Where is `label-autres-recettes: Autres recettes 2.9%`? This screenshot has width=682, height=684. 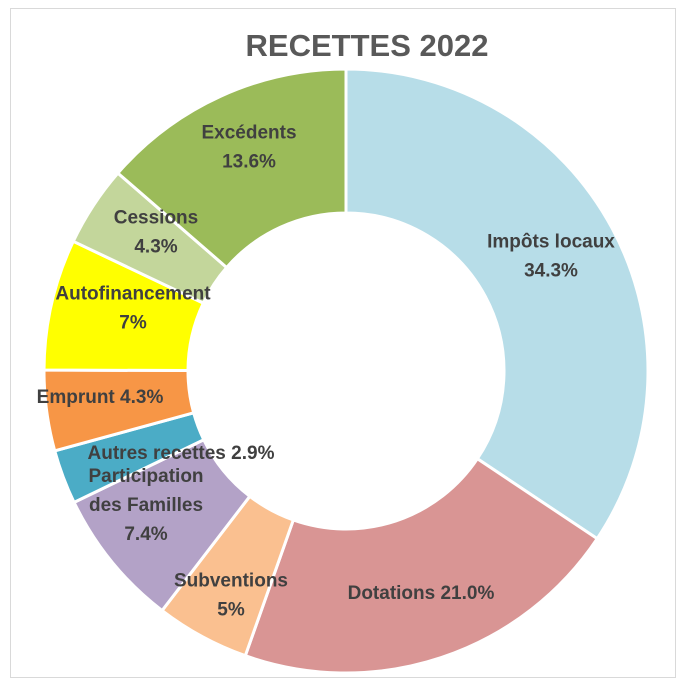
label-autres-recettes: Autres recettes 2.9% is located at coordinates (181, 453).